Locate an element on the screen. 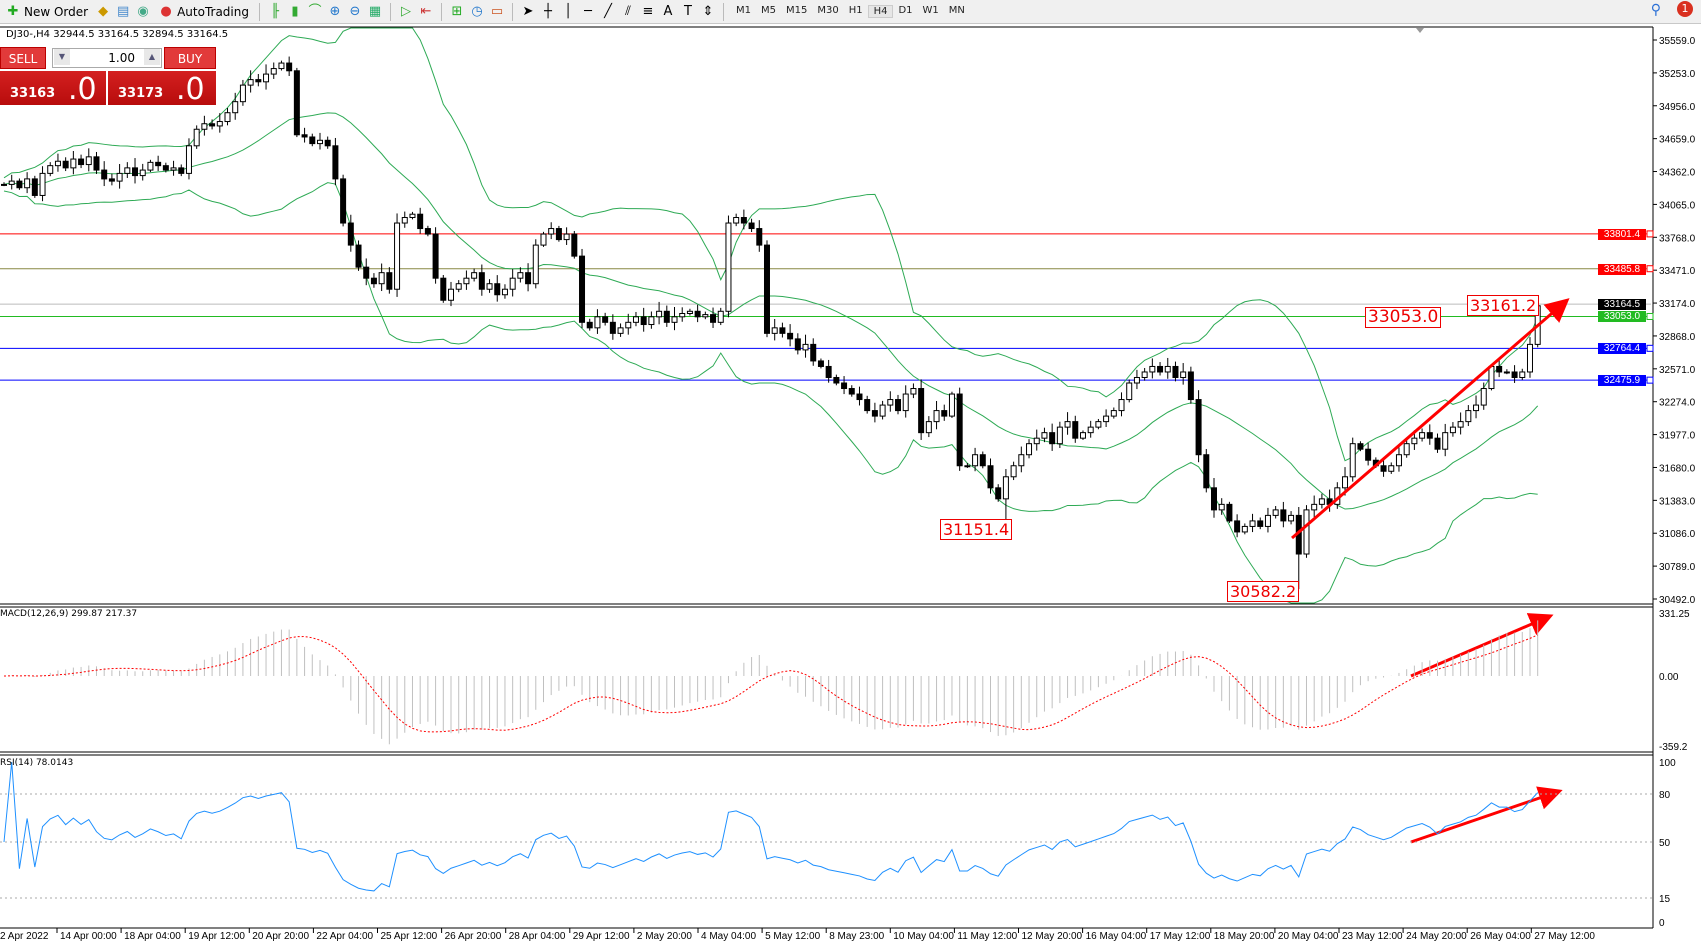 The height and width of the screenshot is (945, 1701). annotation-label: 33161.2 is located at coordinates (1503, 305).